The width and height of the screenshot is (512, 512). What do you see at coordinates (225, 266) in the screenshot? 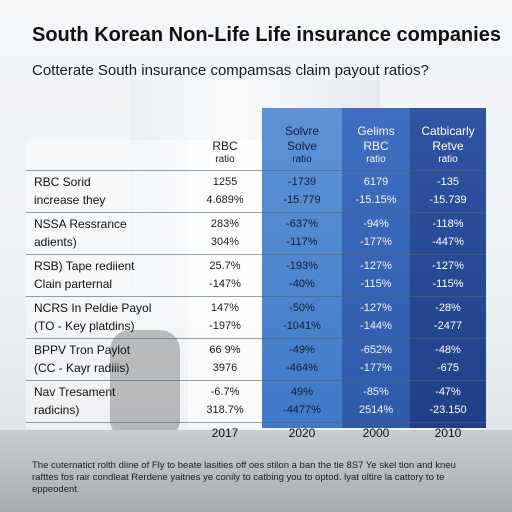
I see `table-cell: 25.7%` at bounding box center [225, 266].